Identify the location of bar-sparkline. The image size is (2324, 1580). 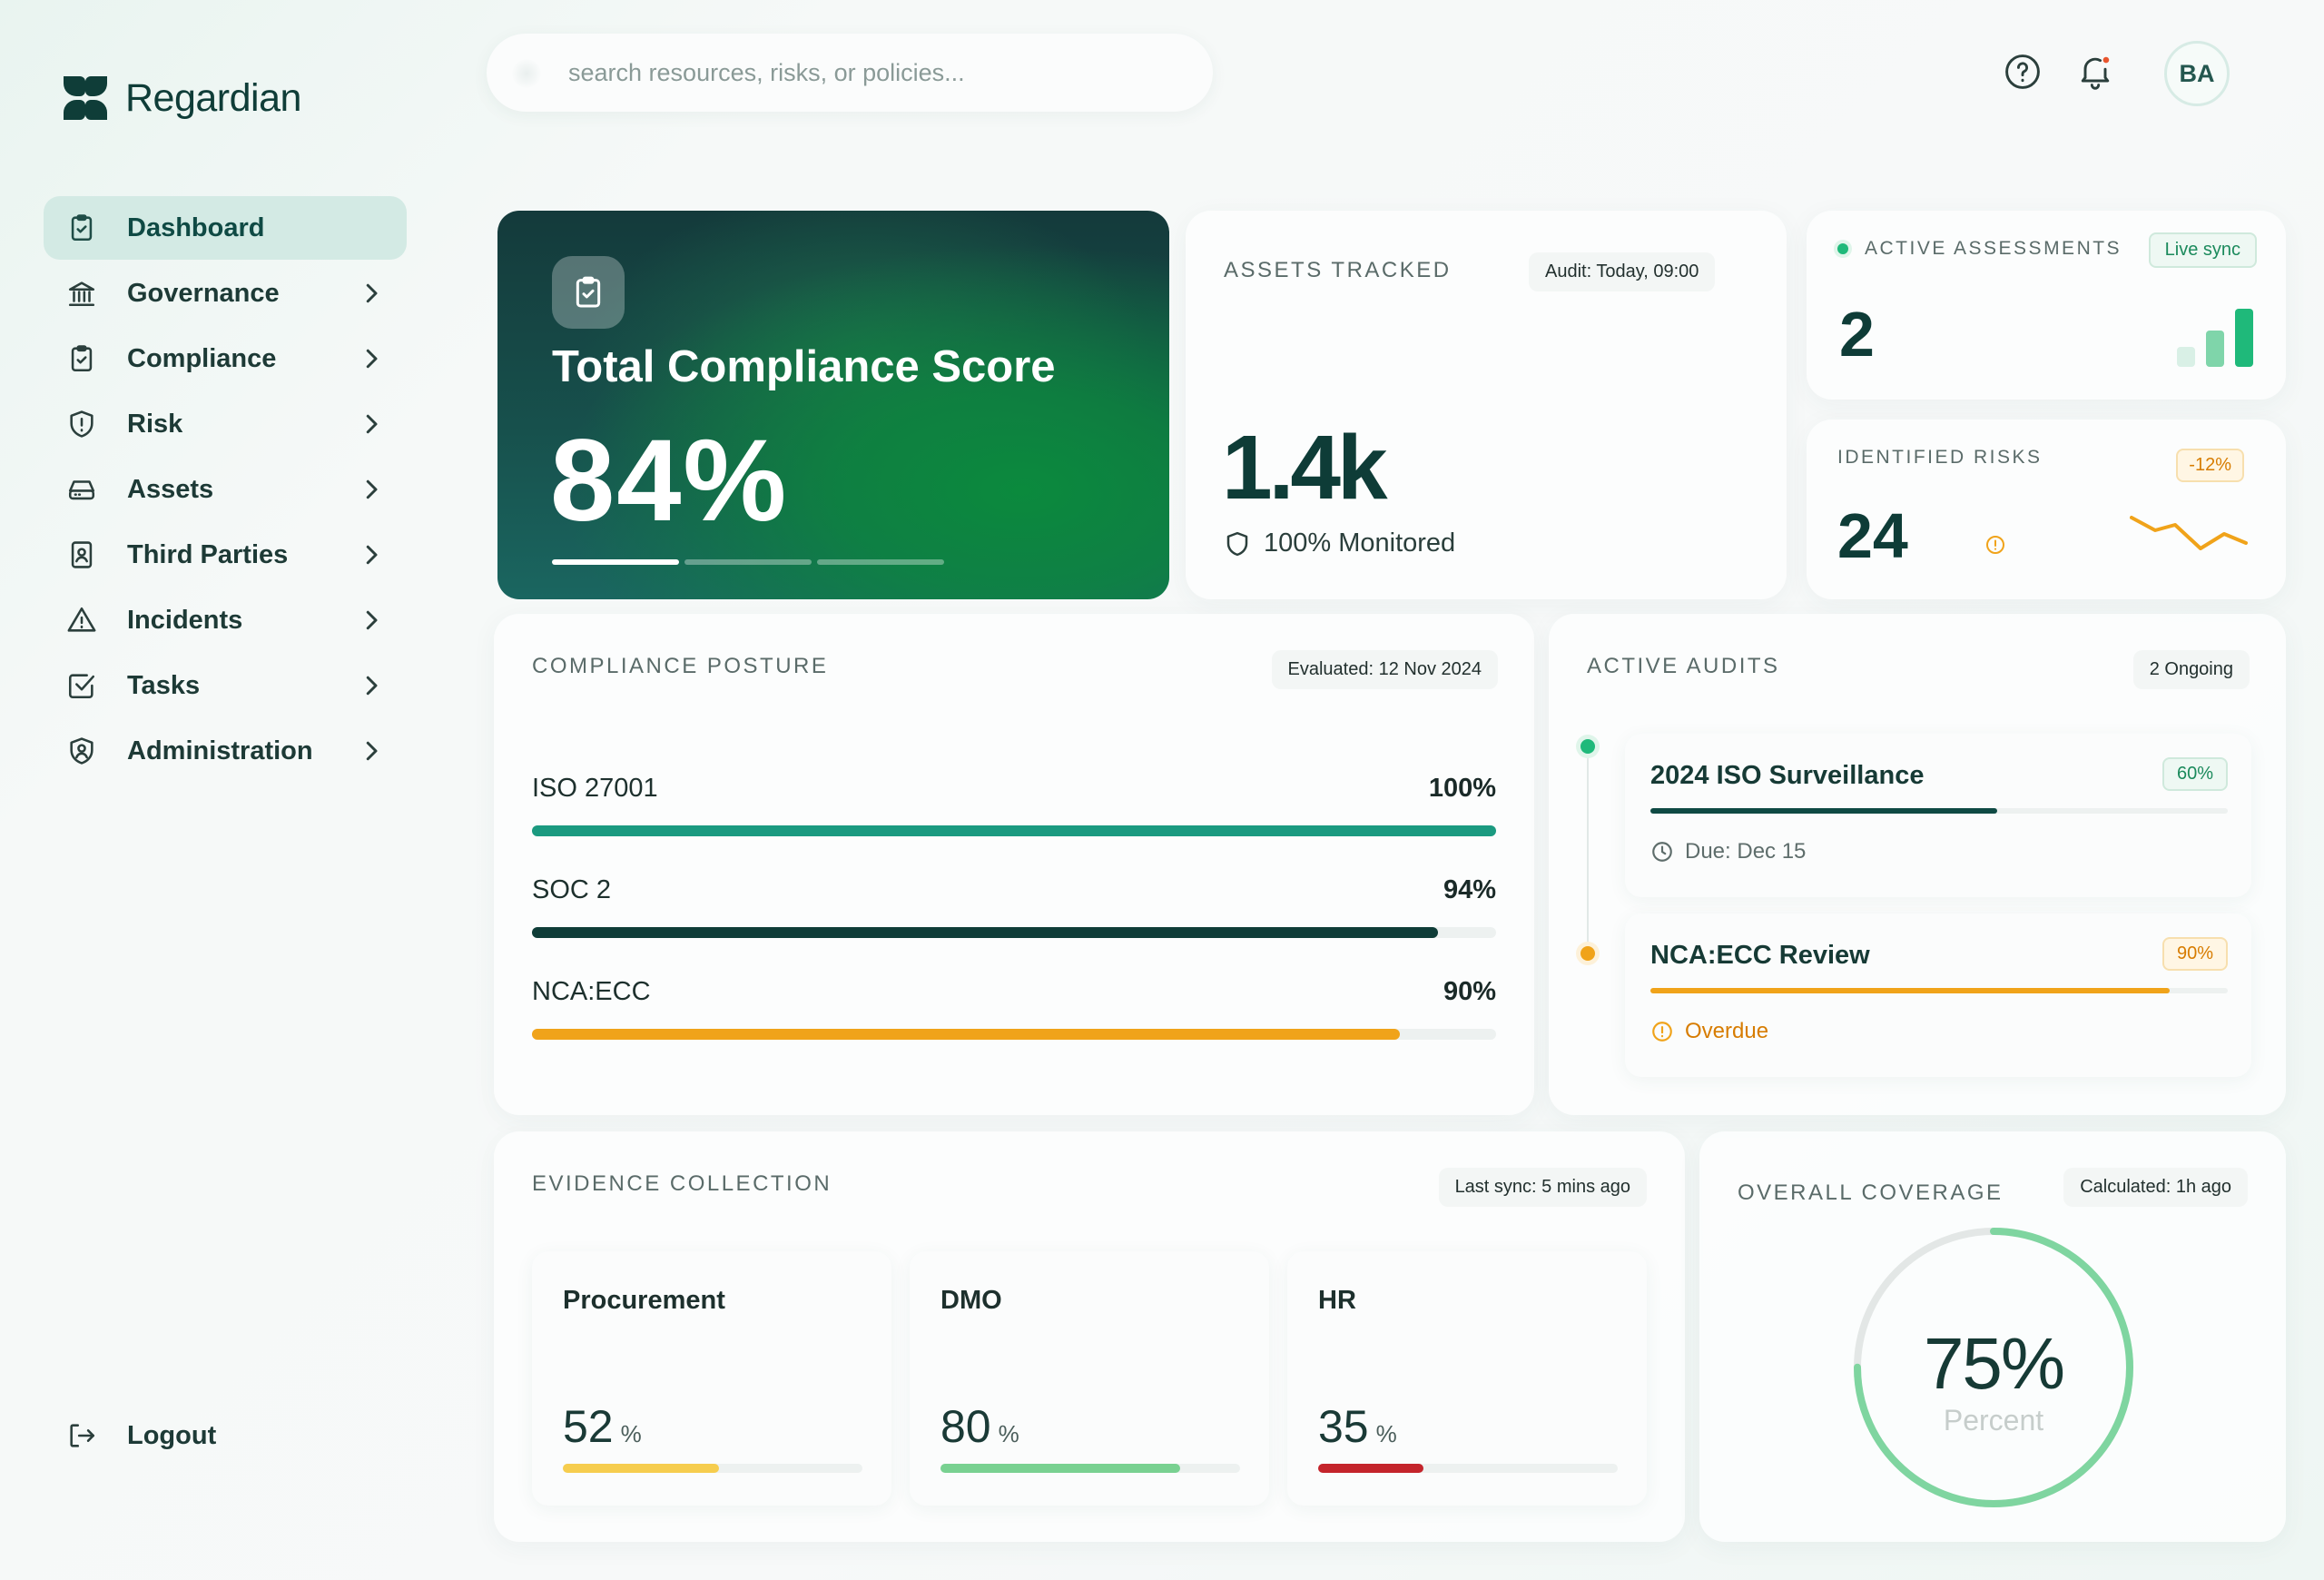
(2215, 337).